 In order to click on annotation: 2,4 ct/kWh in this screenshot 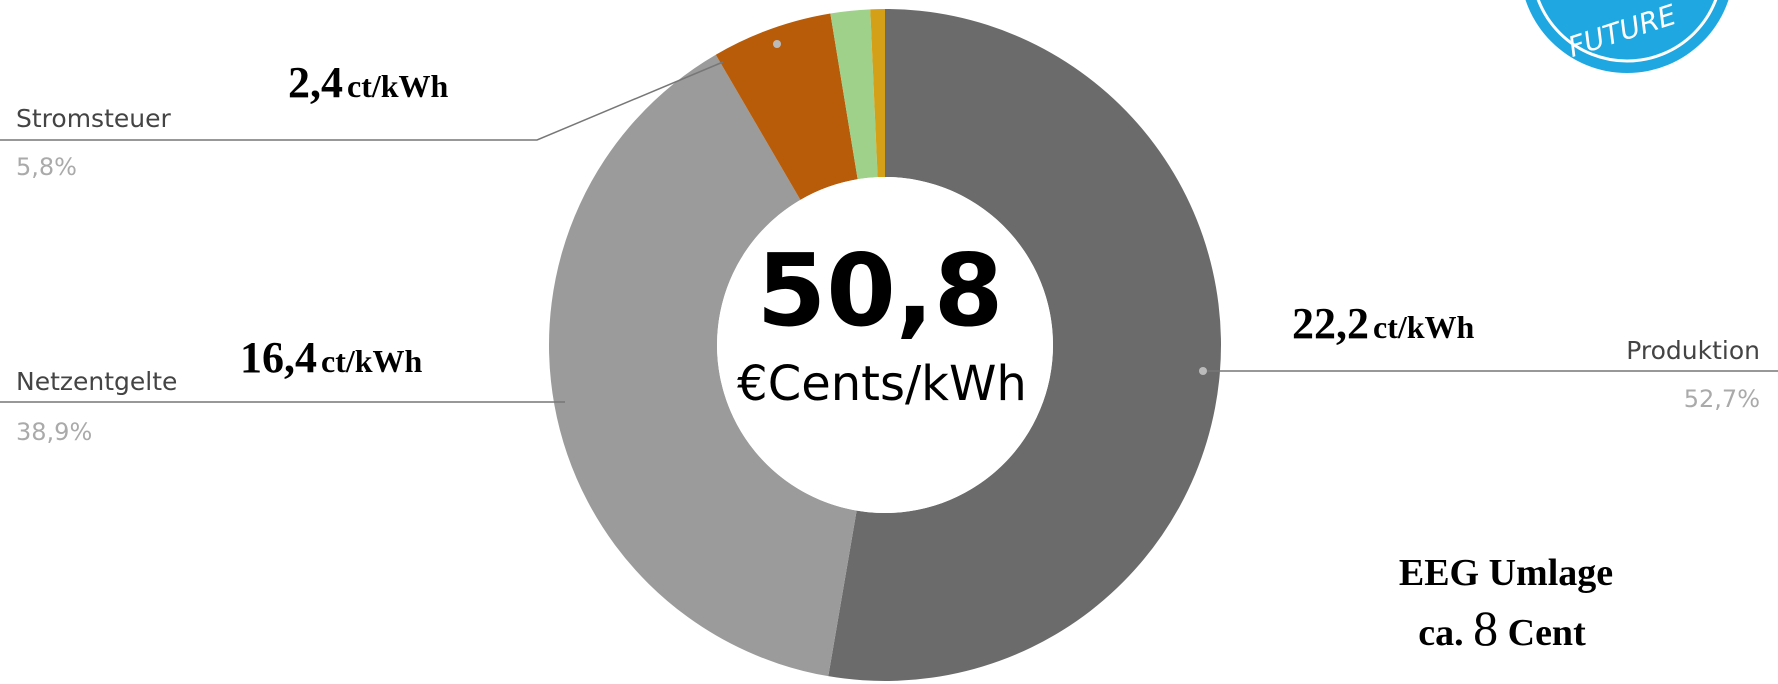, I will do `click(368, 82)`.